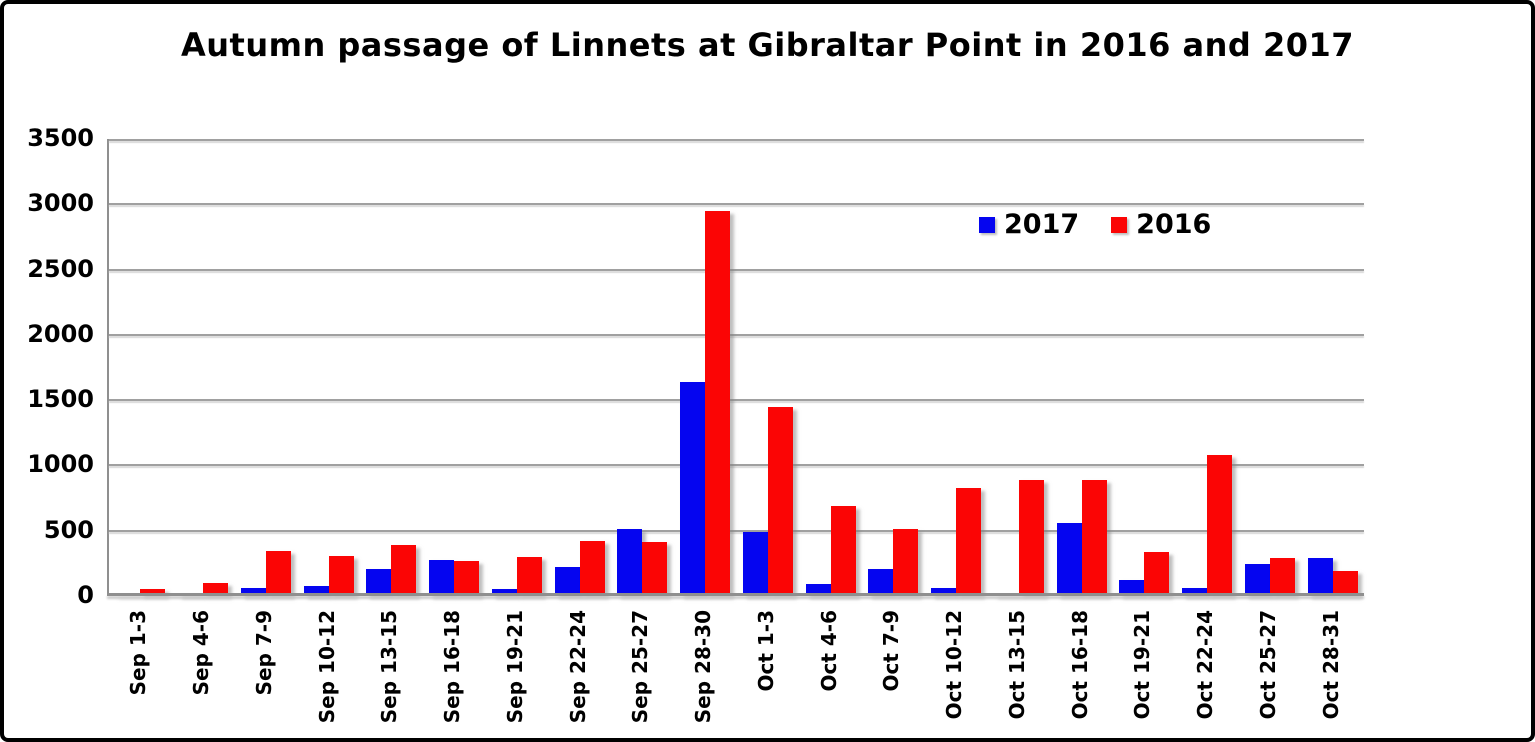  What do you see at coordinates (987, 224) in the screenshot?
I see `legend-swatch-2017-icon` at bounding box center [987, 224].